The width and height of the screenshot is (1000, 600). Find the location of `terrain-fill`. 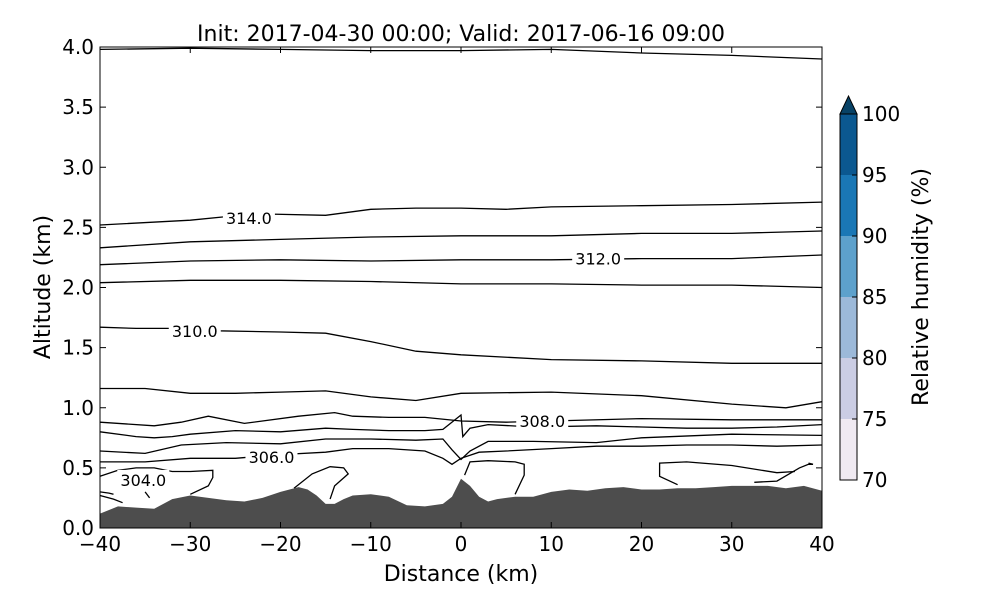

terrain-fill is located at coordinates (461, 503).